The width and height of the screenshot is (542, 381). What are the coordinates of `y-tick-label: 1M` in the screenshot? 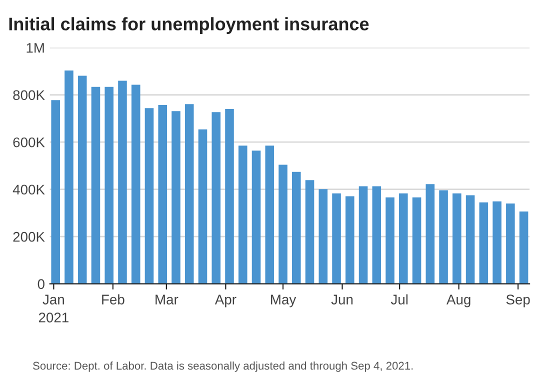 It's located at (35, 48).